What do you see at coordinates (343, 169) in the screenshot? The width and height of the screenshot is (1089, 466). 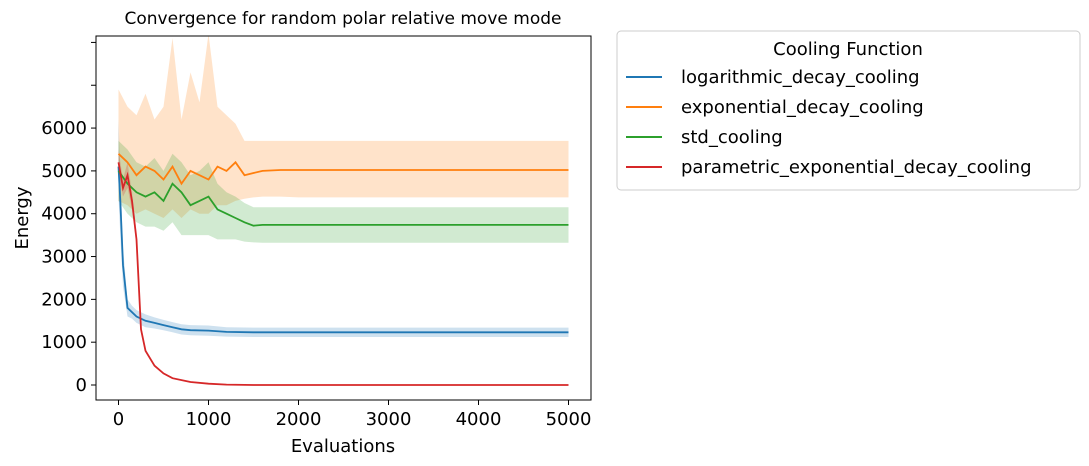 I see `line-exponential_decay_cooling` at bounding box center [343, 169].